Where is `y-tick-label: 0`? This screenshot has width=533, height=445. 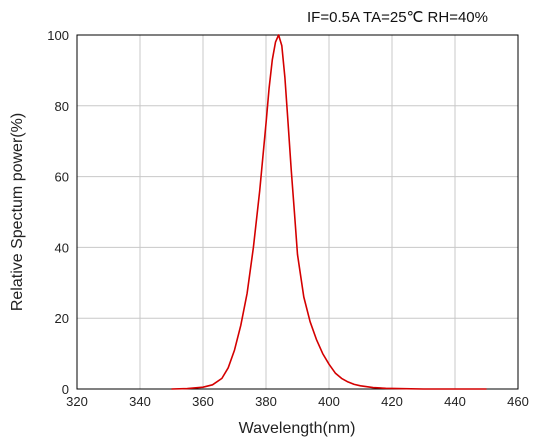 y-tick-label: 0 is located at coordinates (65, 389).